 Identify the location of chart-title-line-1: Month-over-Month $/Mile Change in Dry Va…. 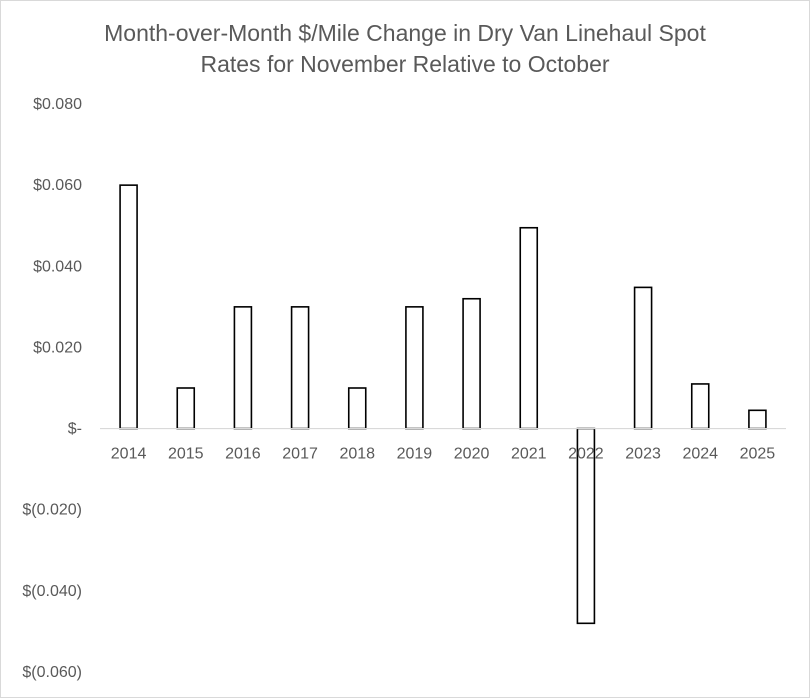
(405, 33).